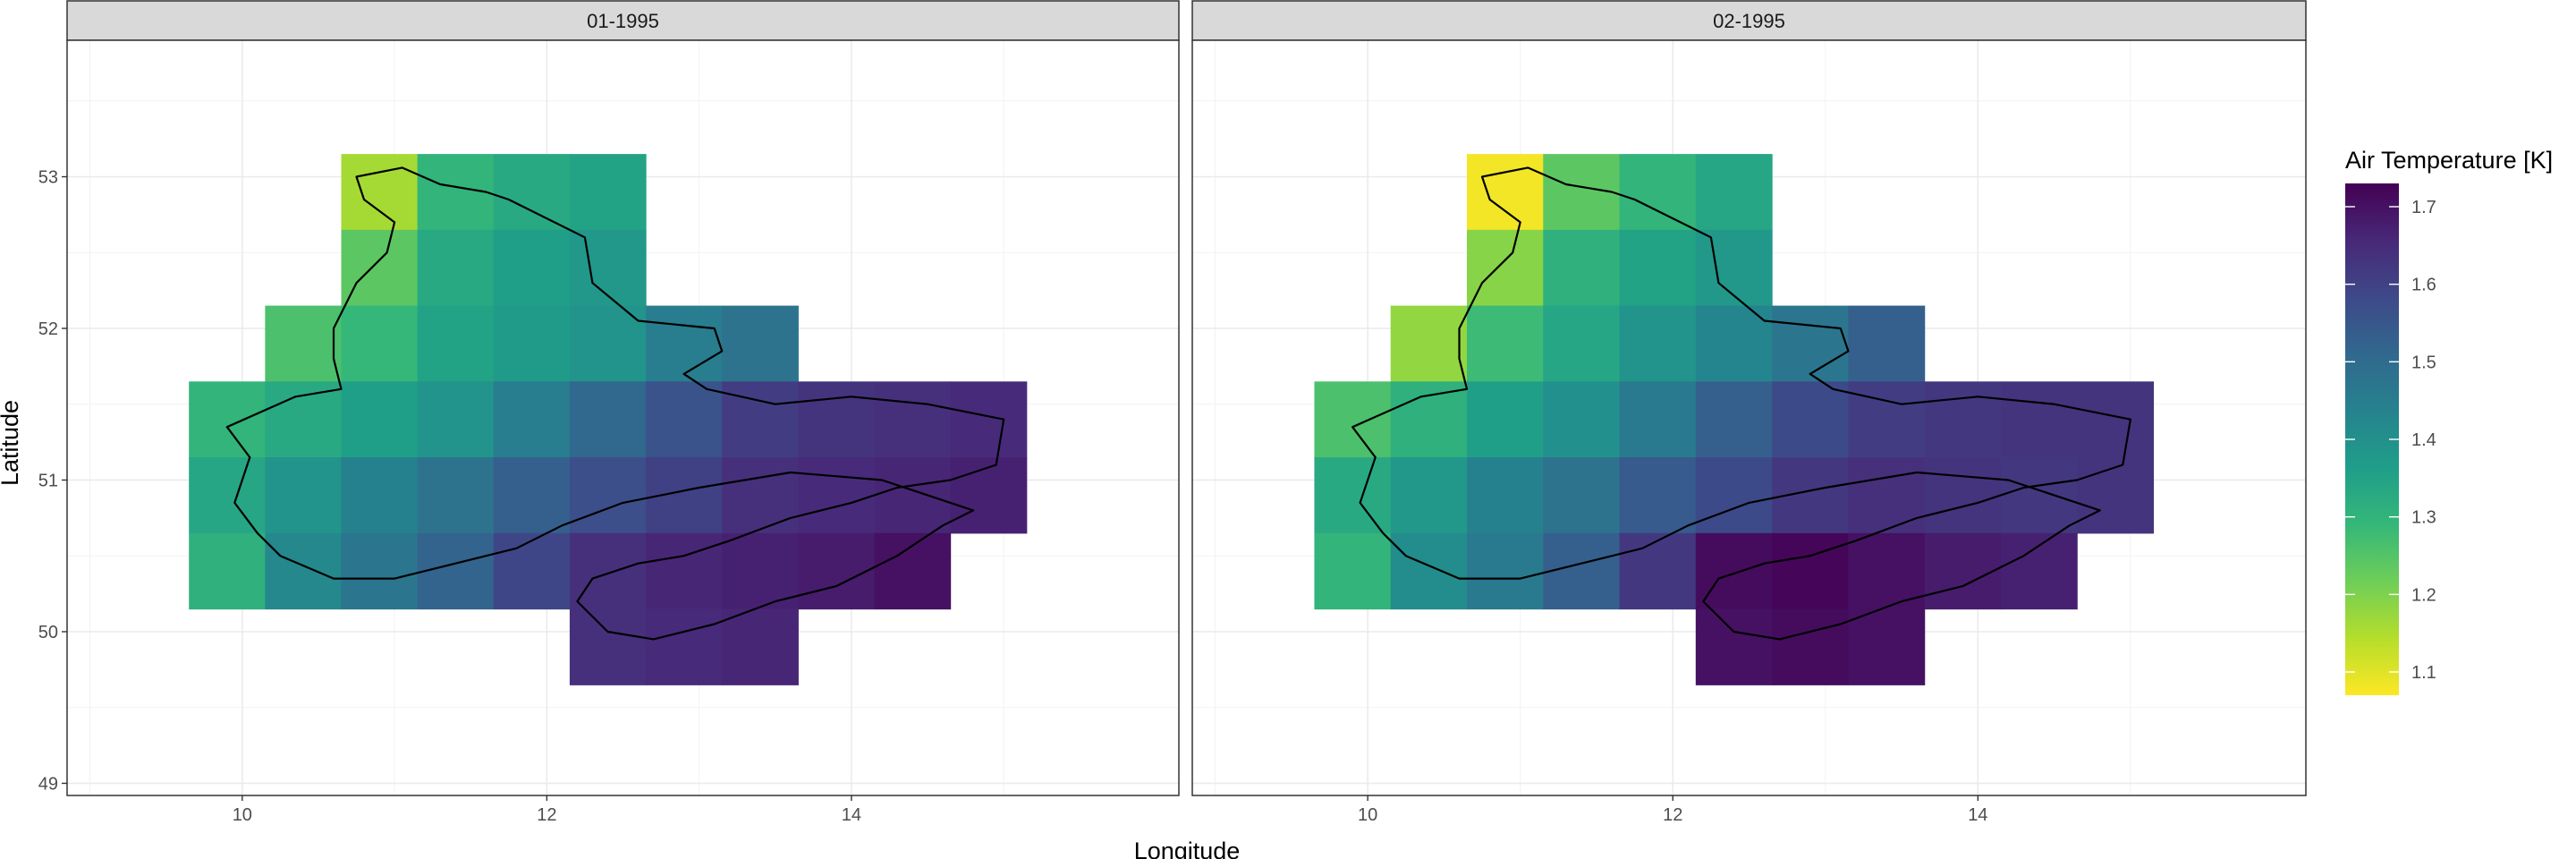 The image size is (2576, 859). What do you see at coordinates (48, 632) in the screenshot?
I see `y-tick-label: 50` at bounding box center [48, 632].